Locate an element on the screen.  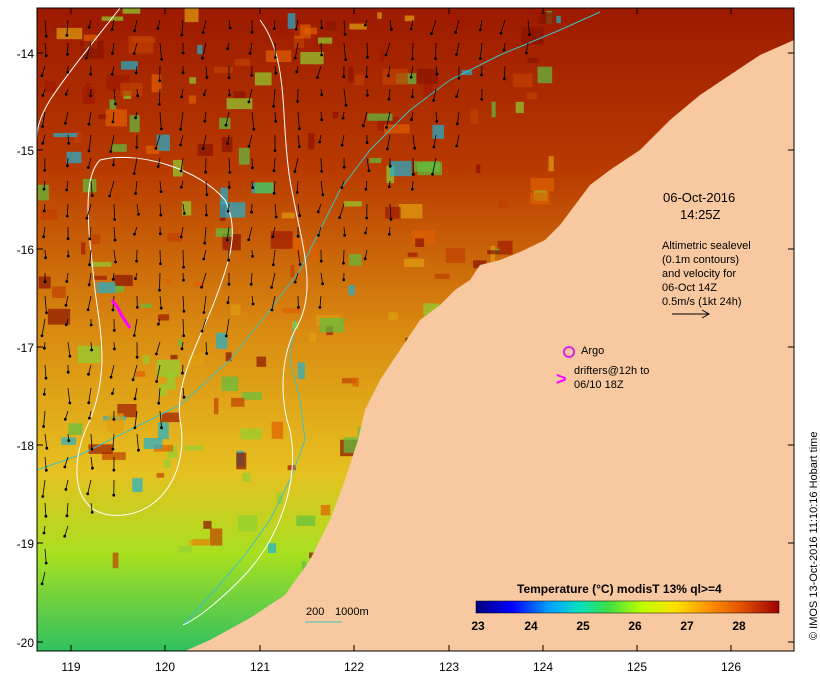
lon-label: 123 is located at coordinates (449, 667).